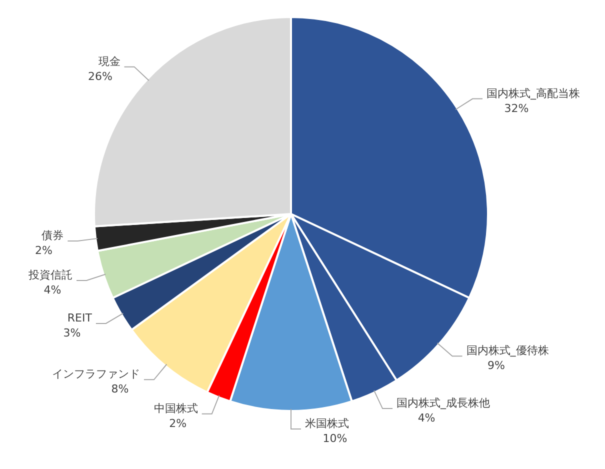 The image size is (605, 469). Describe the element at coordinates (109, 61) in the screenshot. I see `slice-label: 現金` at that location.